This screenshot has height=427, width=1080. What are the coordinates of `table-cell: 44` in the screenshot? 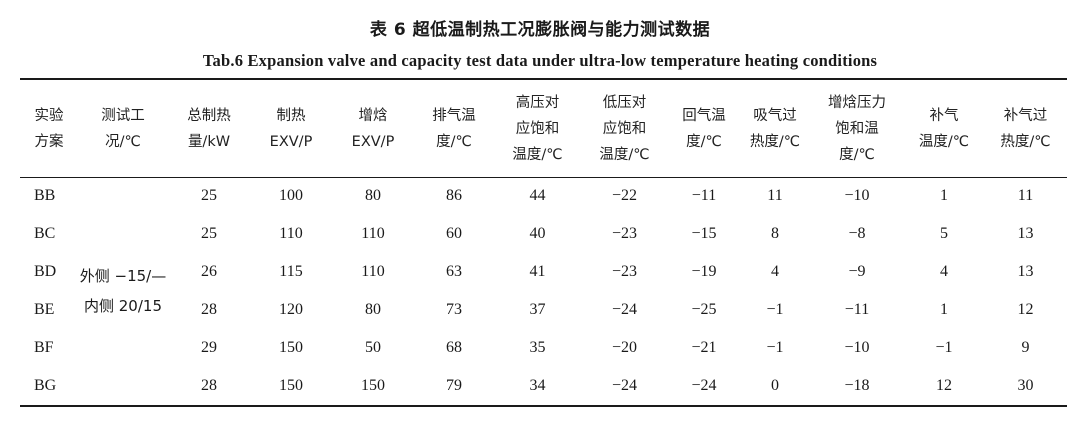 It's located at (537, 195).